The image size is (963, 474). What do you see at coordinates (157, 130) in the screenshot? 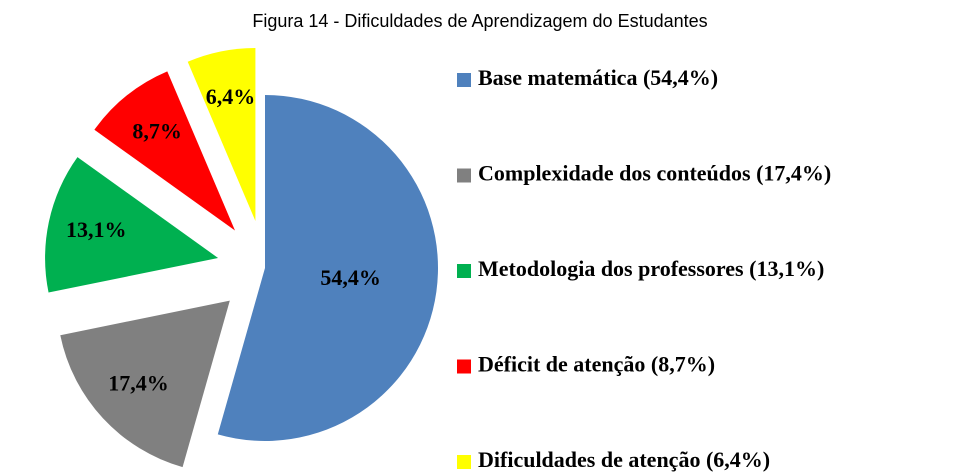
I see `data-label: 8,7%` at bounding box center [157, 130].